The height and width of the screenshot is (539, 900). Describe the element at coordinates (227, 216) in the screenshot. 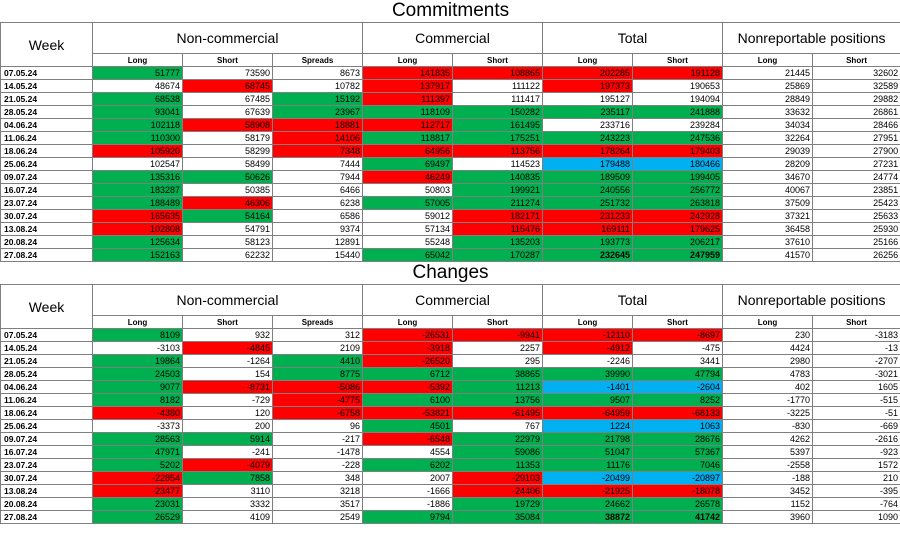

I see `value-cell: 54164` at that location.